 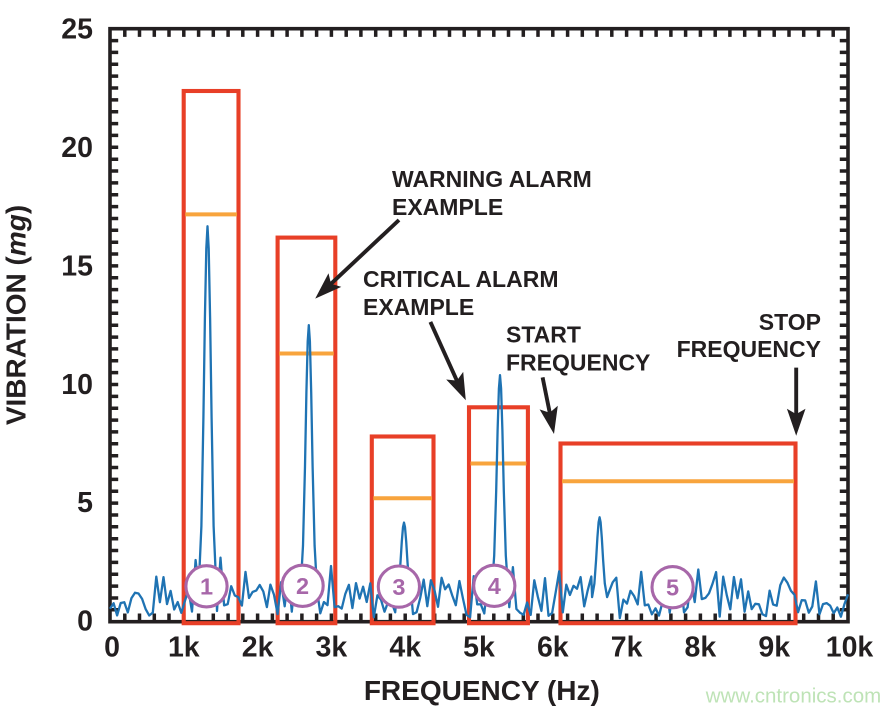 I want to click on svg-text: 6k, so click(x=553, y=647).